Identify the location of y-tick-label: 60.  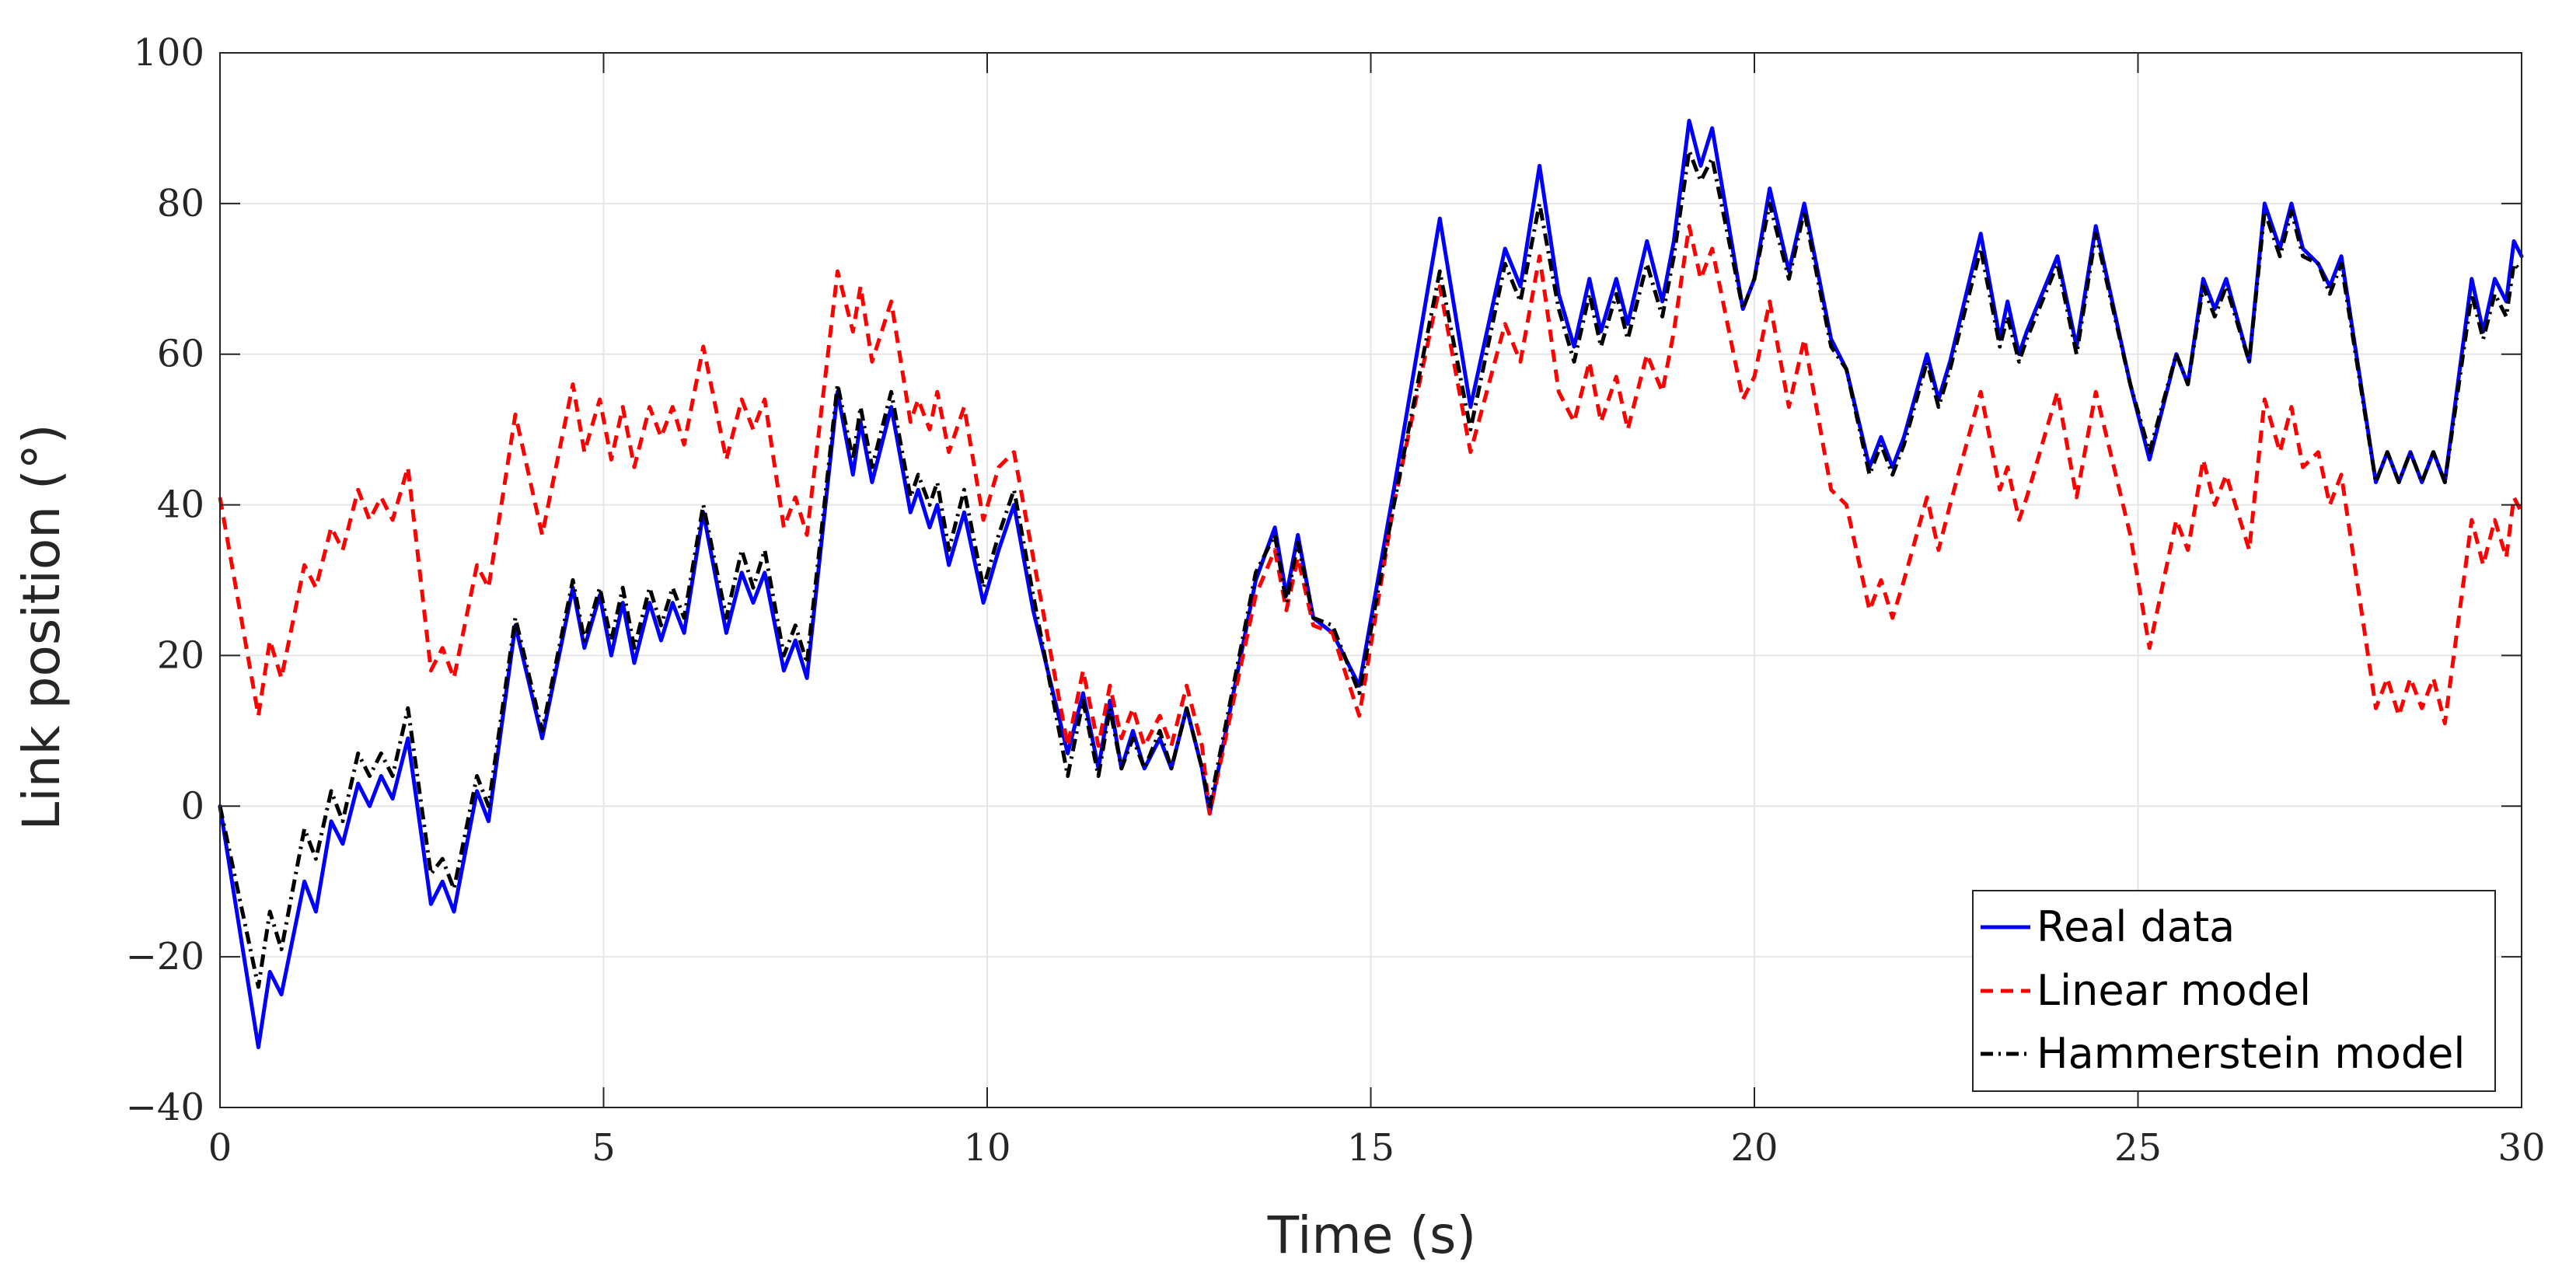
(181, 354).